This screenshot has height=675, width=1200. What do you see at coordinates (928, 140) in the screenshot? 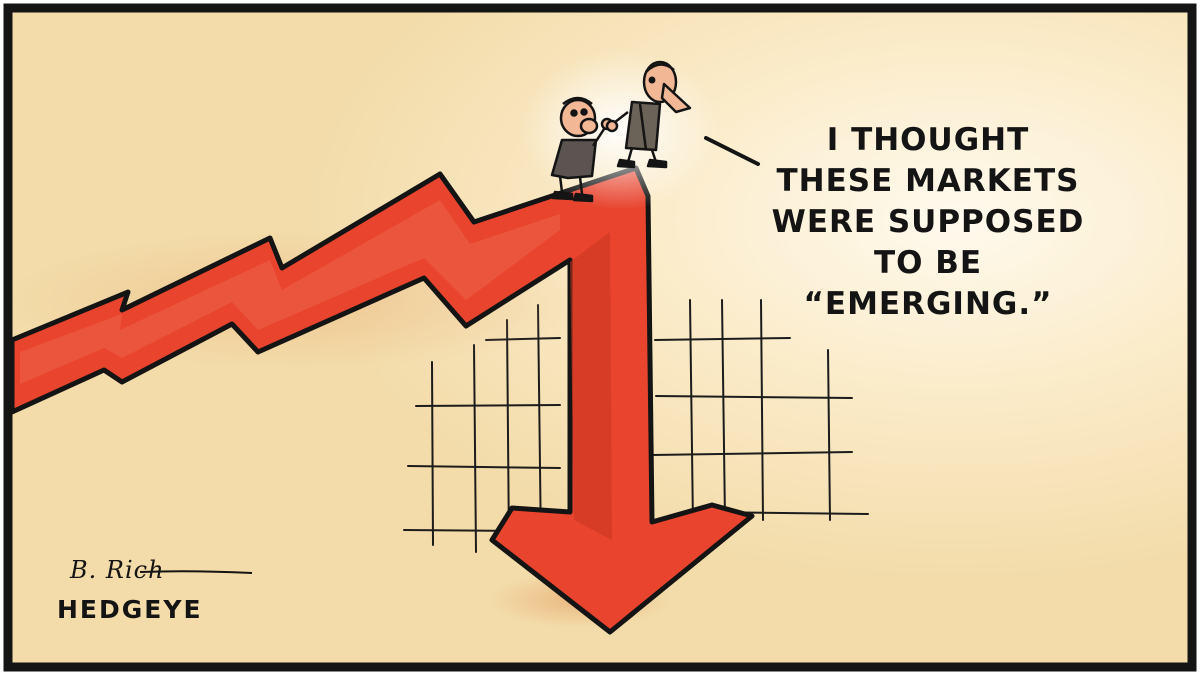
I see `speech-line-1: I THOUGHT` at bounding box center [928, 140].